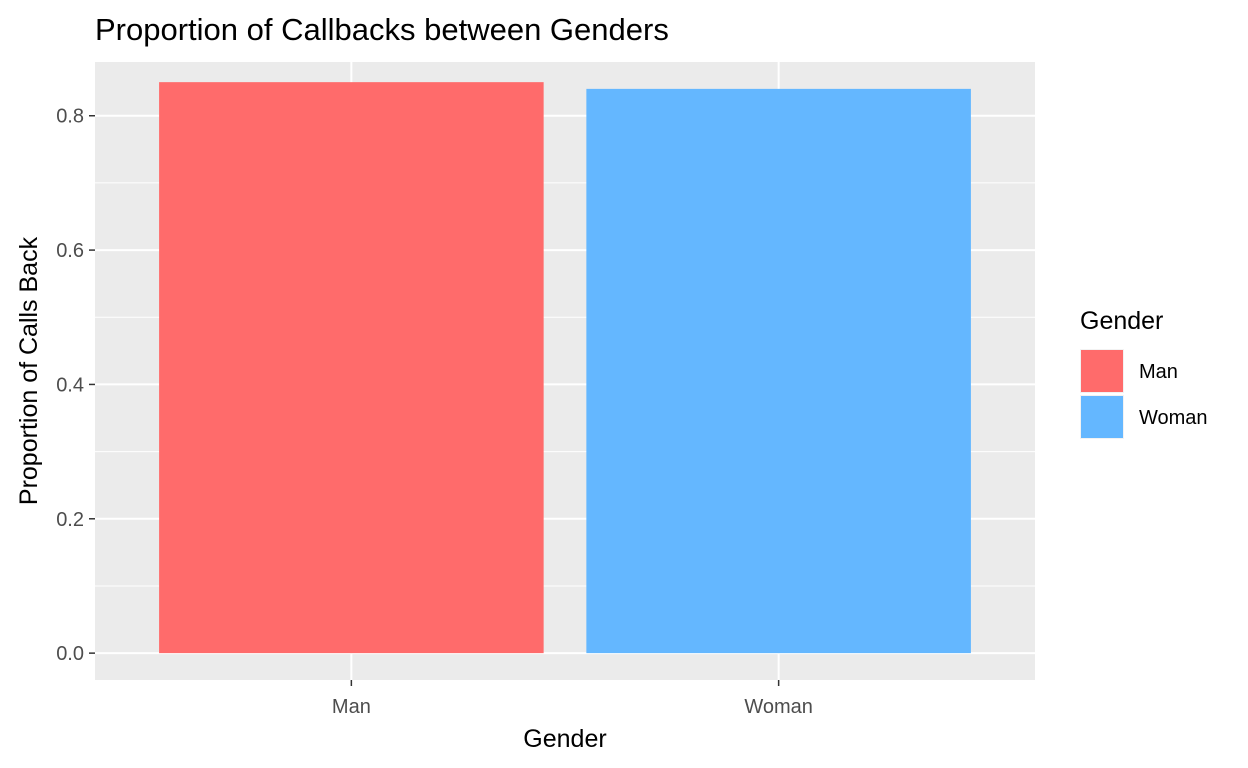 This screenshot has width=1248, height=768. I want to click on legend-key-man, so click(1102, 371).